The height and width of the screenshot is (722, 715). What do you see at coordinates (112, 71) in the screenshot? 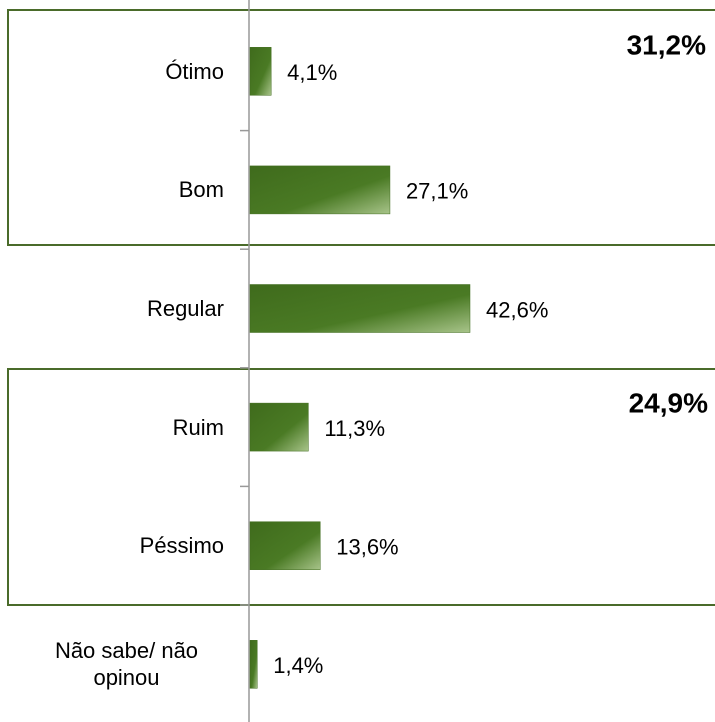
I see `category-label: Ótimo` at bounding box center [112, 71].